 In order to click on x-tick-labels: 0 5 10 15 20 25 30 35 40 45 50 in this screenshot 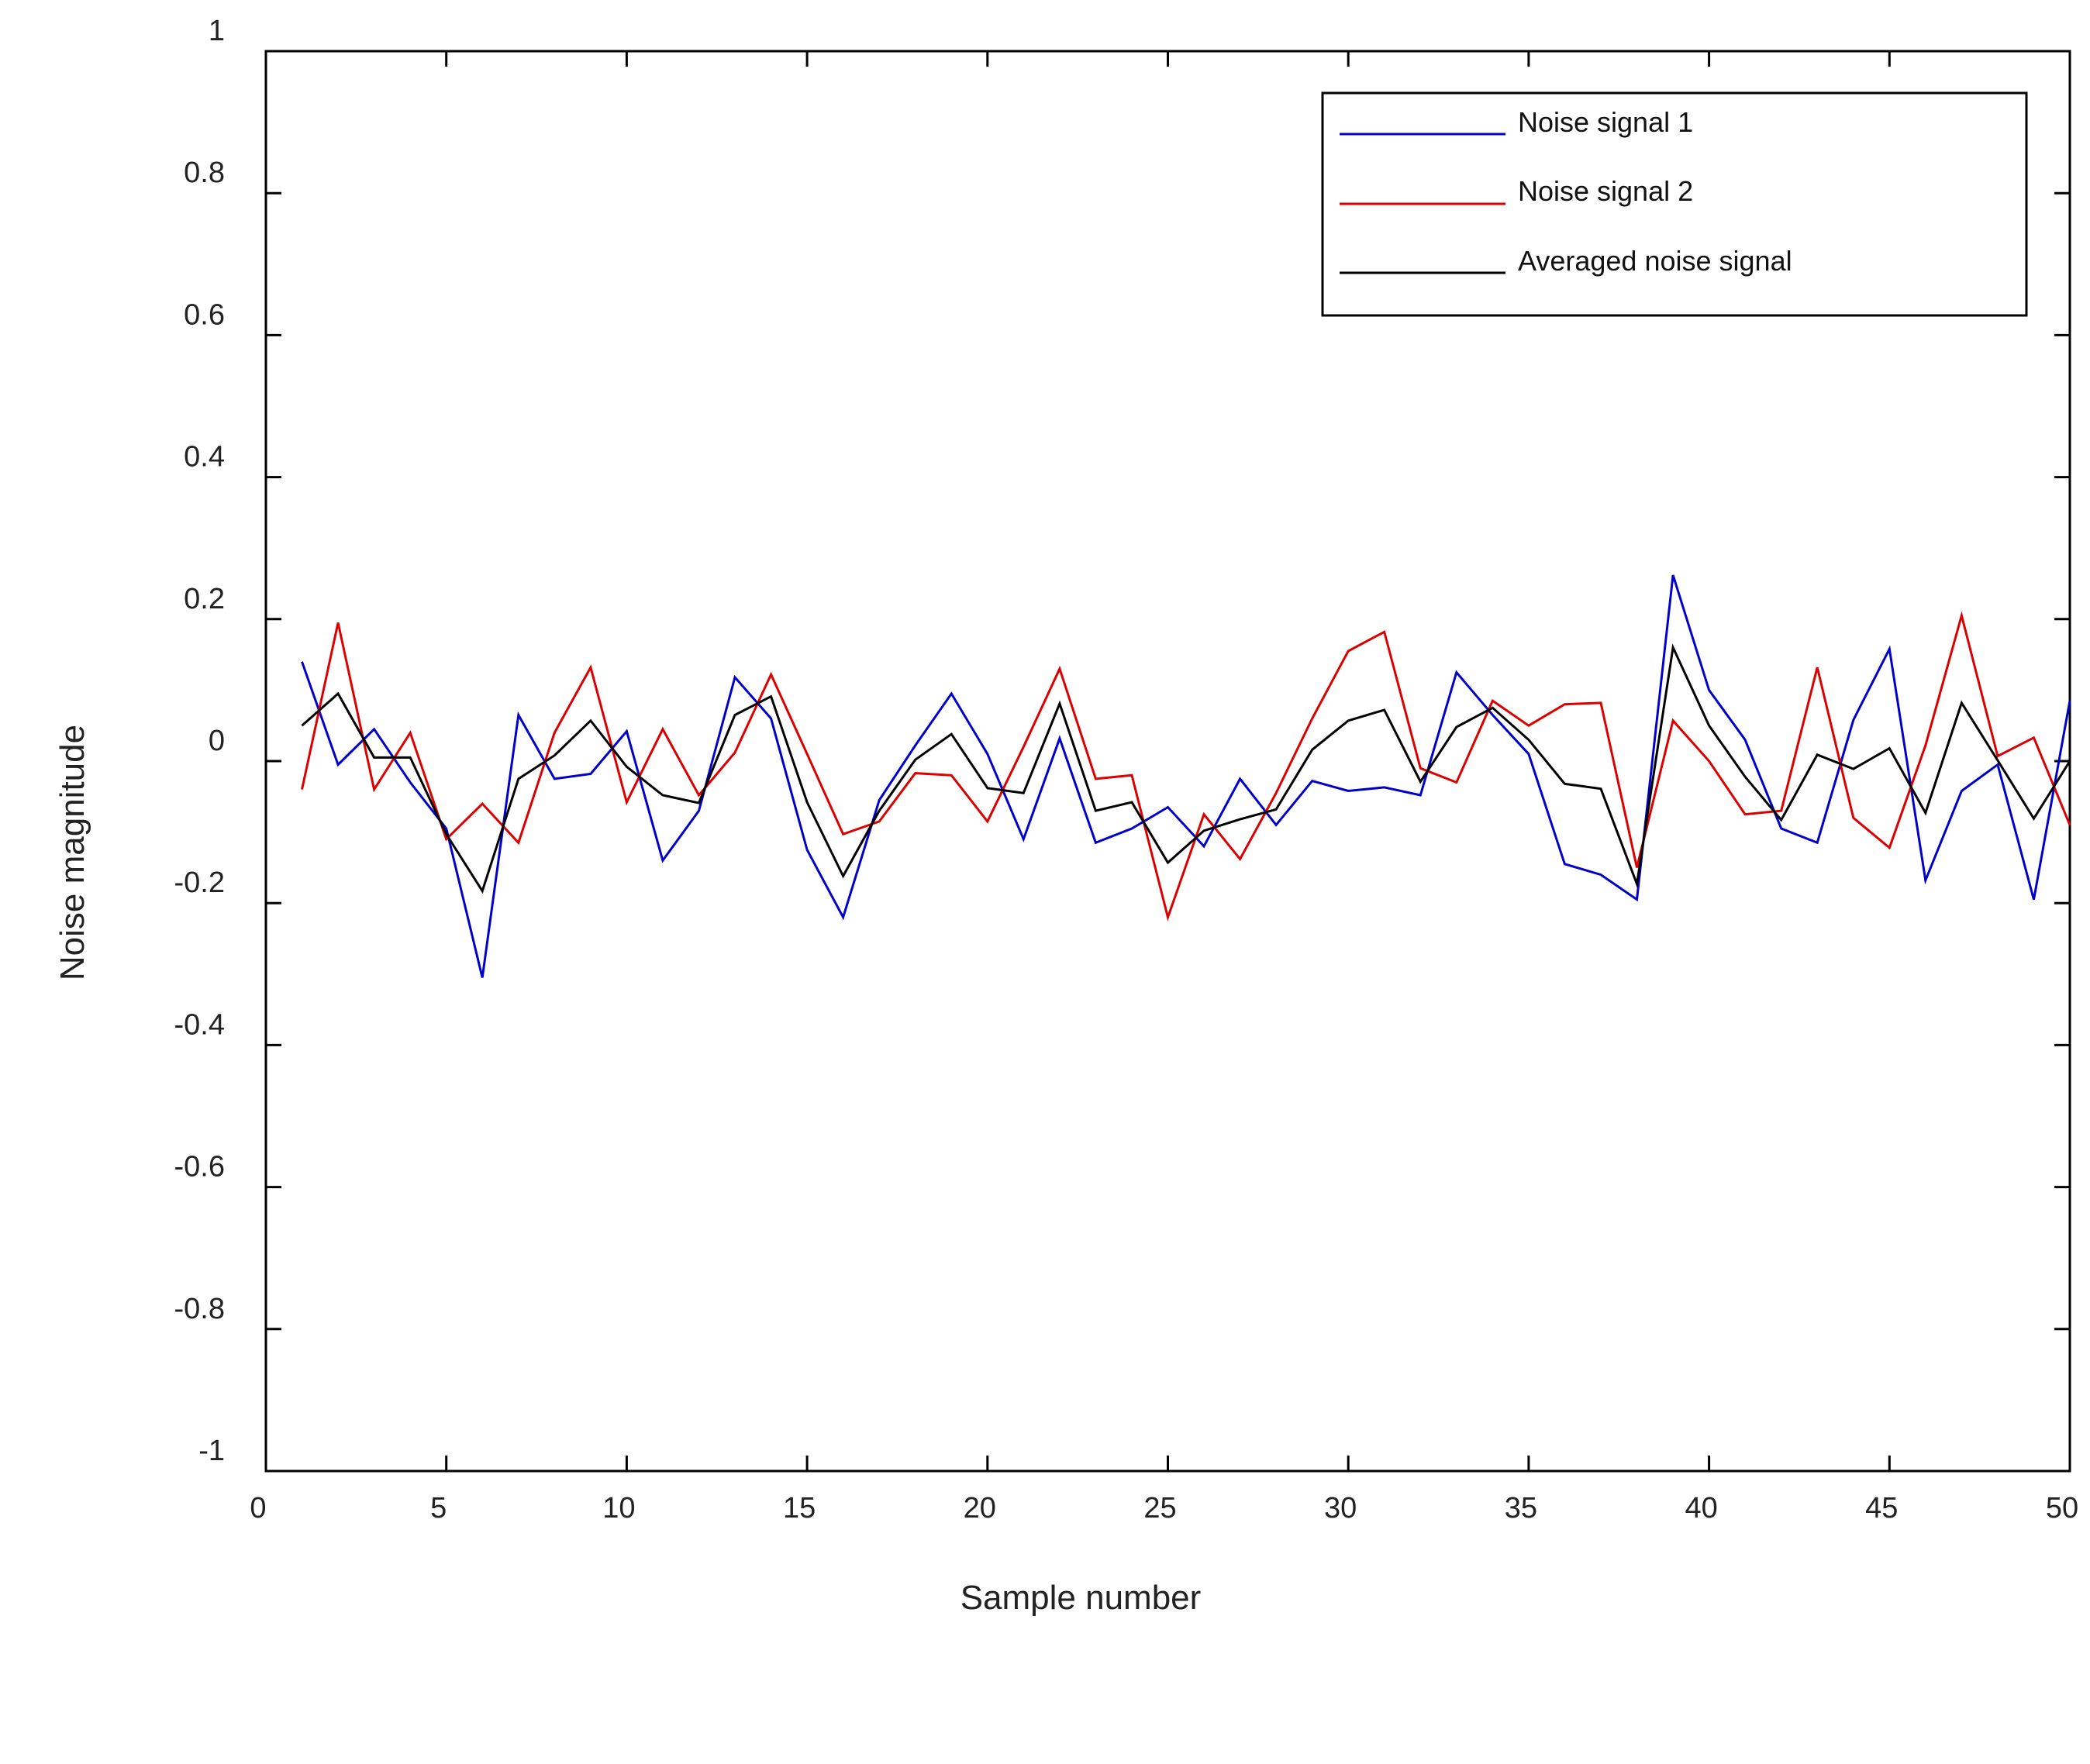, I will do `click(1164, 1508)`.